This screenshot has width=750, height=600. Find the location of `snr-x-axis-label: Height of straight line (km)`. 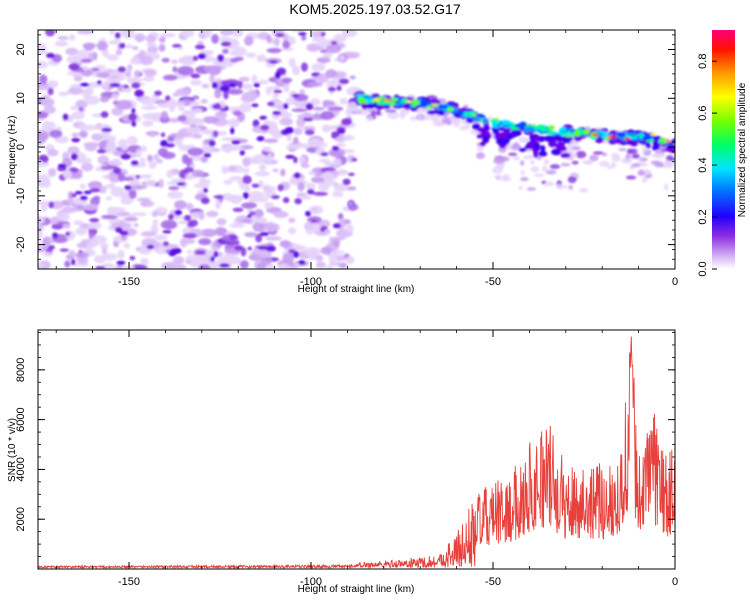

snr-x-axis-label: Height of straight line (km) is located at coordinates (356, 589).